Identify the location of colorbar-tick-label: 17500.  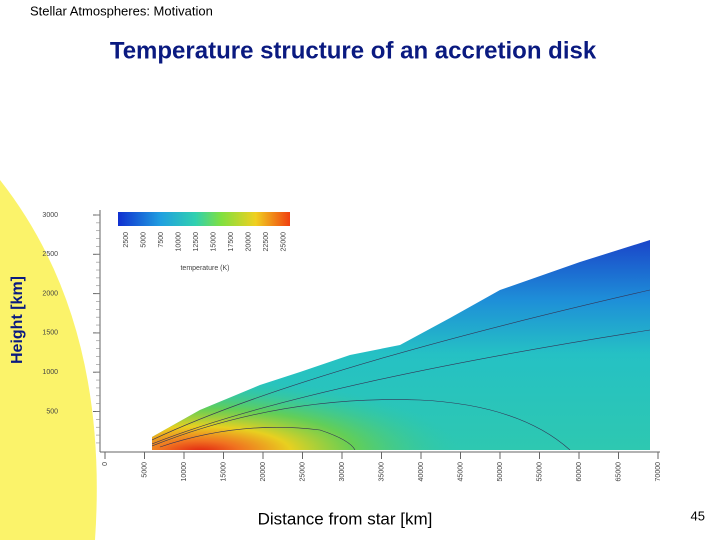
(231, 242).